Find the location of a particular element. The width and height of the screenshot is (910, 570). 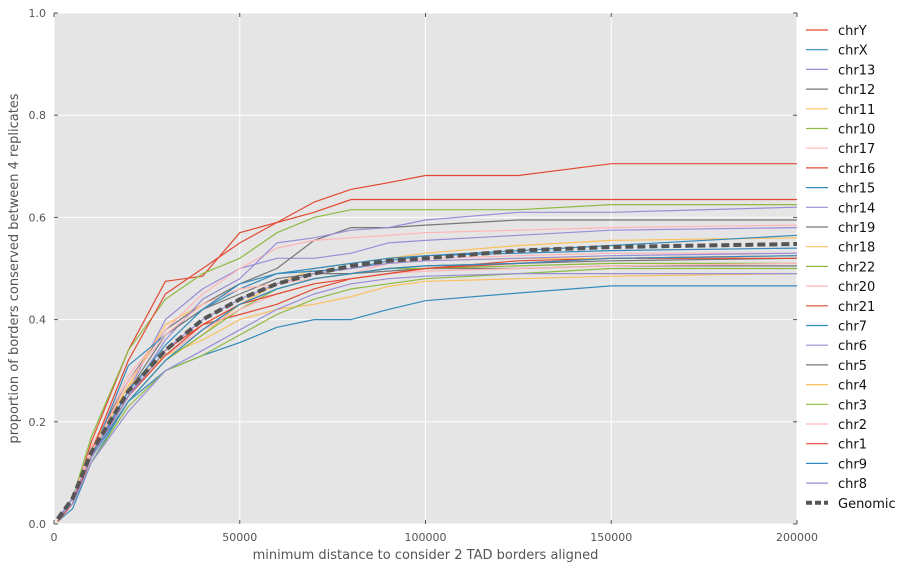

legend-entry: chr8 is located at coordinates (852, 484).